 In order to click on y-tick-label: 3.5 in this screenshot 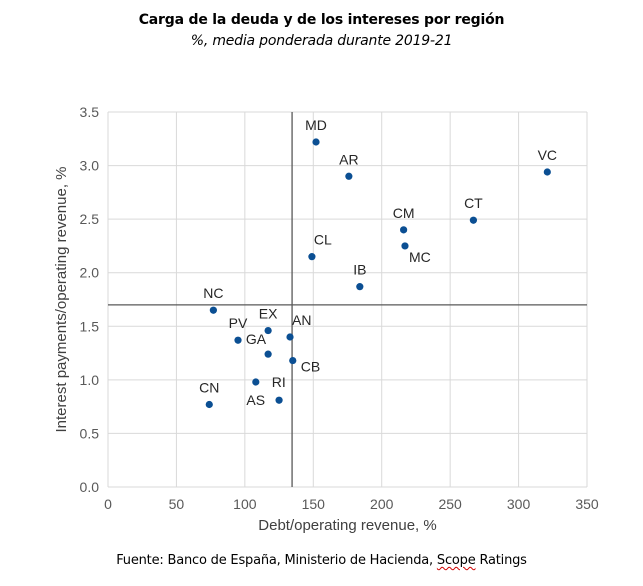, I will do `click(90, 112)`.